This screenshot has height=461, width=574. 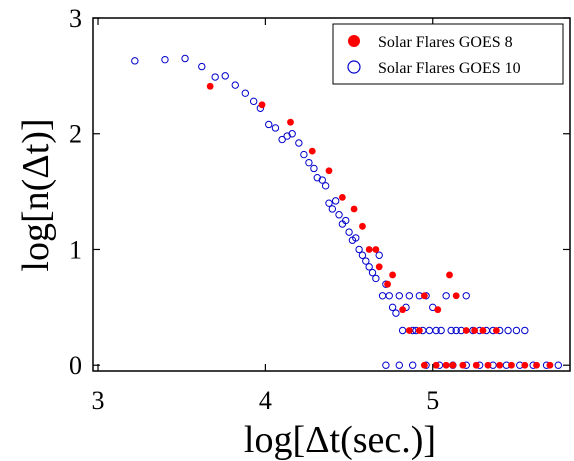 I want to click on x-tick-label: 3, so click(x=98, y=400).